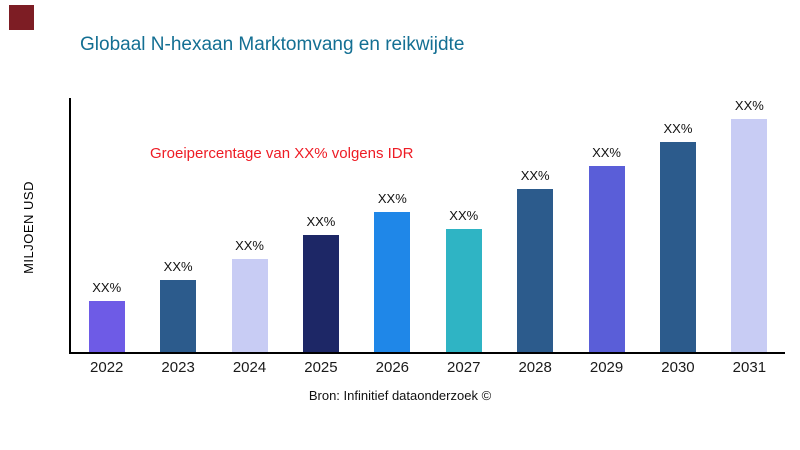  I want to click on x-axis-tick-labels: 2022 2023 2024 2025 2026 2027 2028 2029 2030 2031, so click(428, 367).